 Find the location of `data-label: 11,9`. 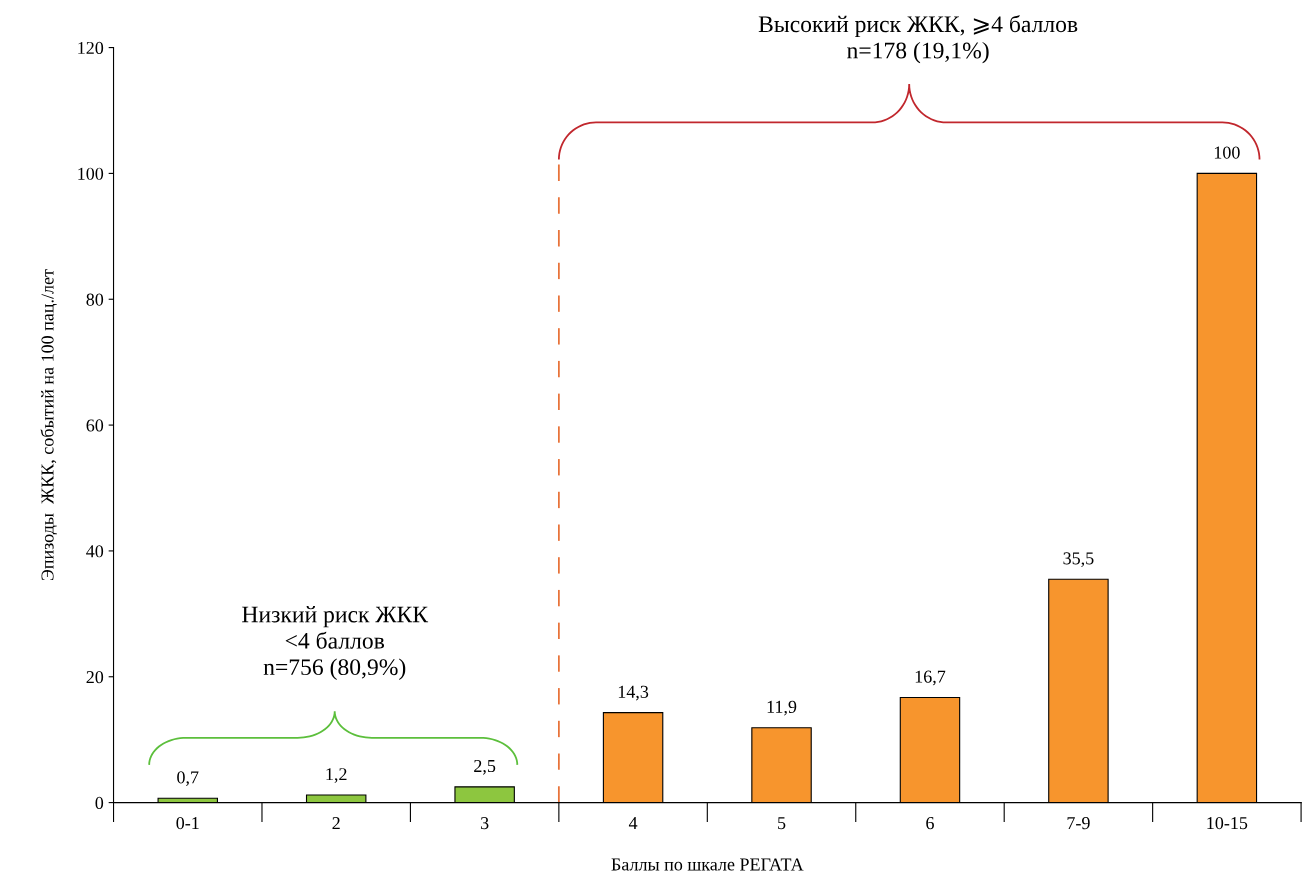

data-label: 11,9 is located at coordinates (782, 708).